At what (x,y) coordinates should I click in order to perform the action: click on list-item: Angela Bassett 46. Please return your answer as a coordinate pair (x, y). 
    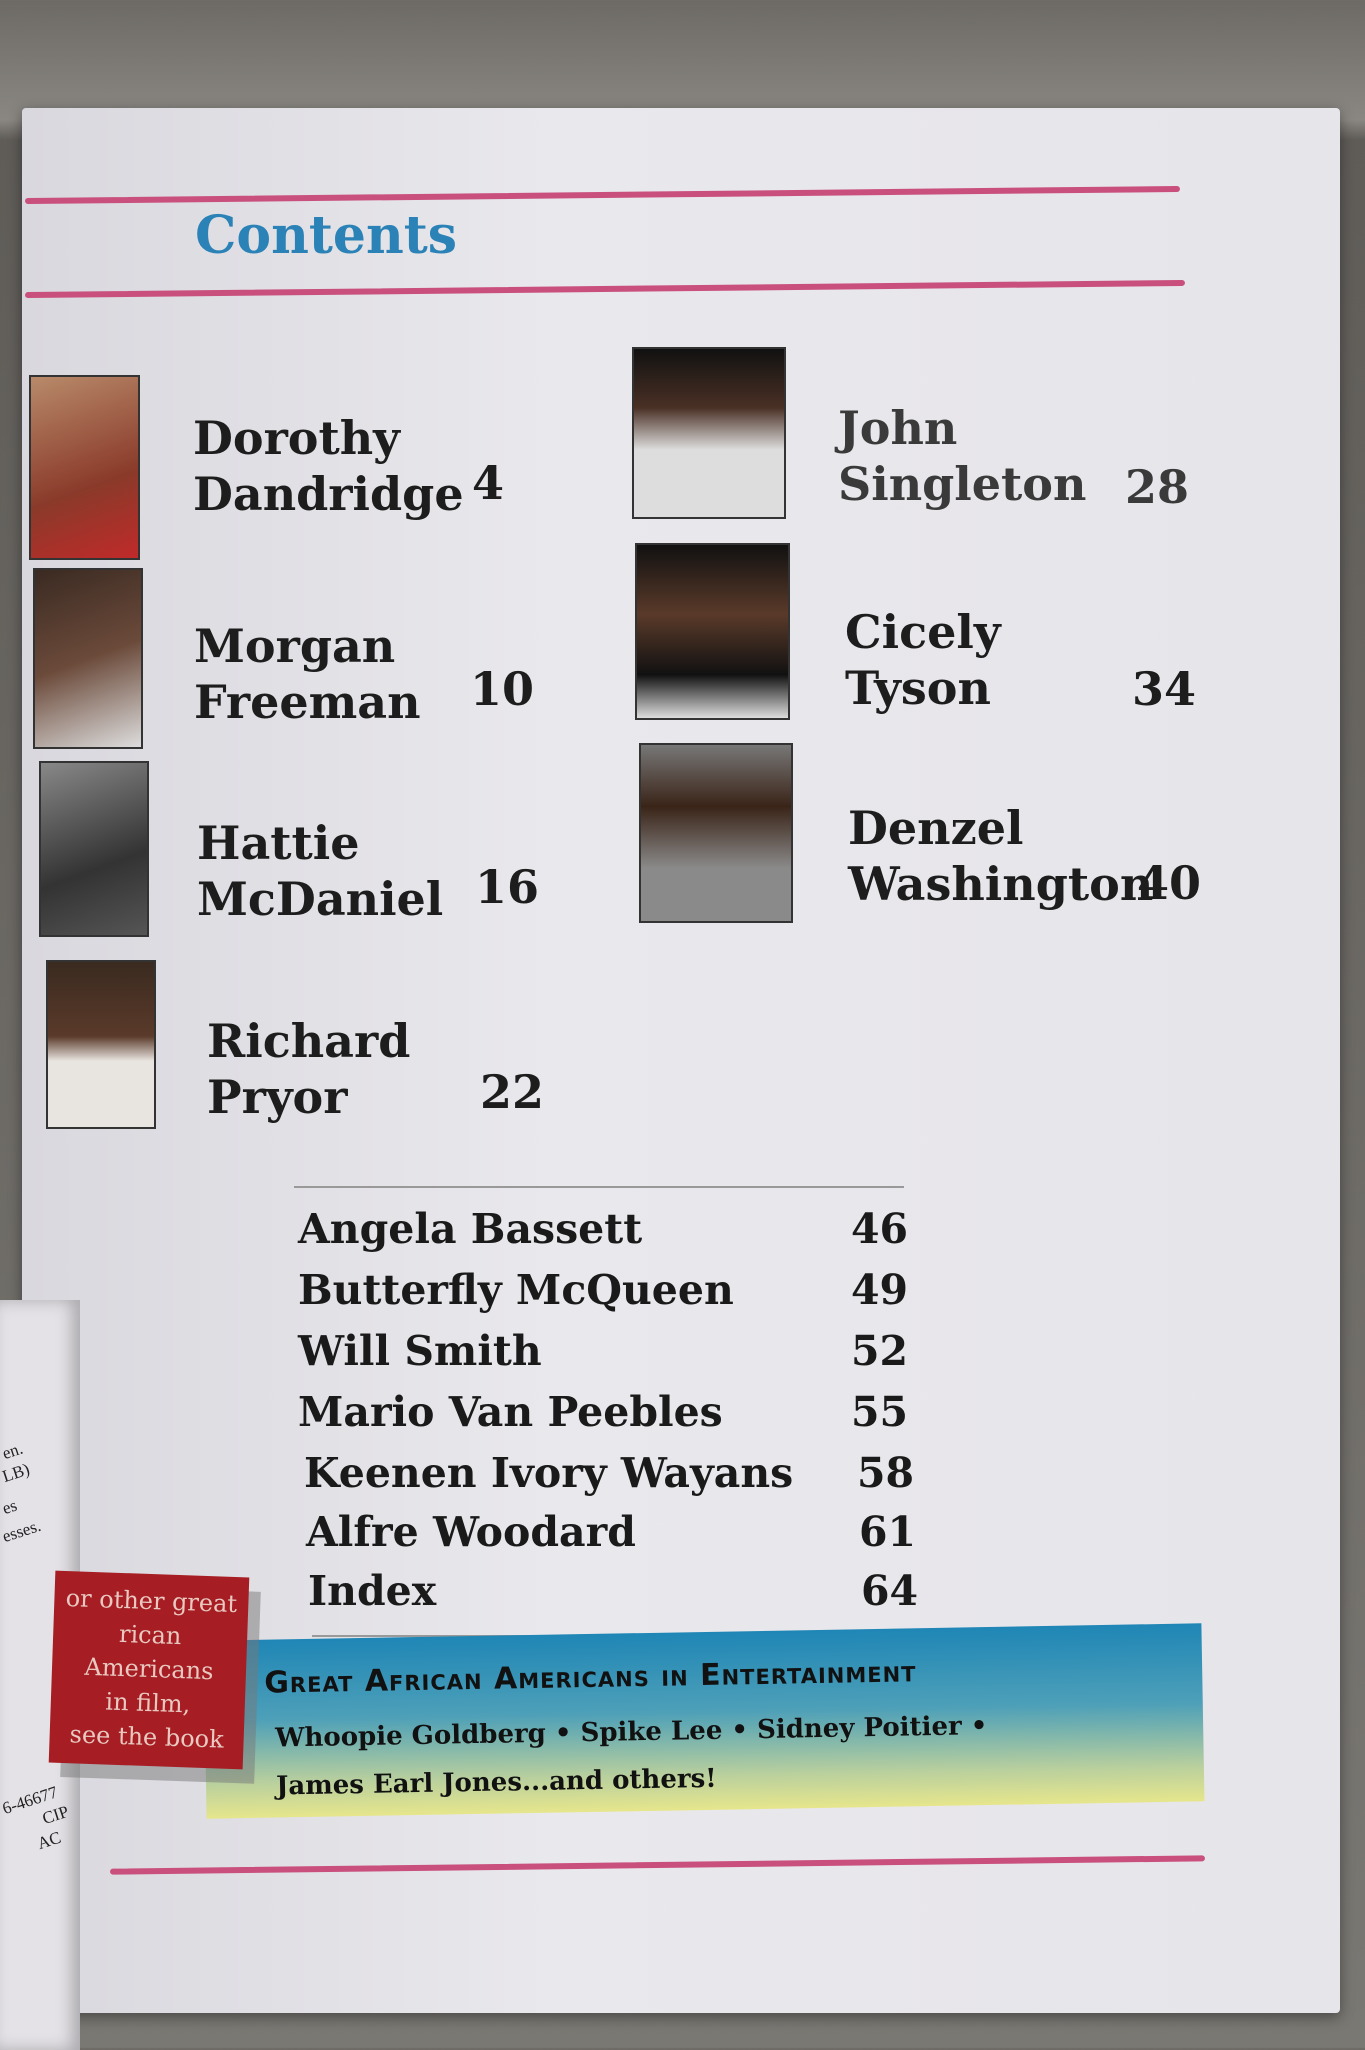
    Looking at the image, I should click on (603, 1229).